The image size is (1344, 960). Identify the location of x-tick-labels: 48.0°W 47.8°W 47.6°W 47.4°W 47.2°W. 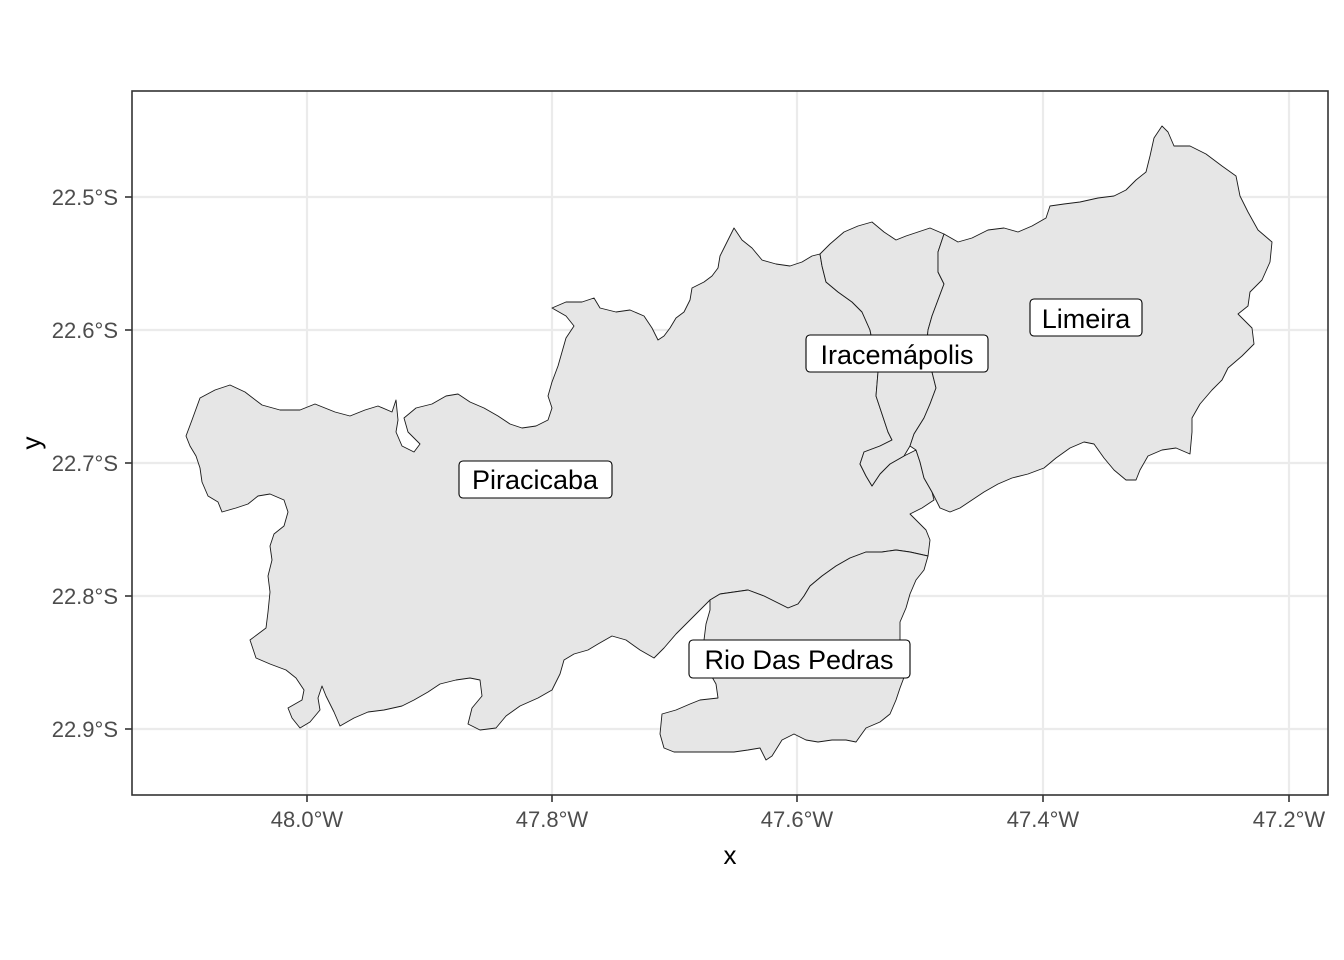
(798, 819).